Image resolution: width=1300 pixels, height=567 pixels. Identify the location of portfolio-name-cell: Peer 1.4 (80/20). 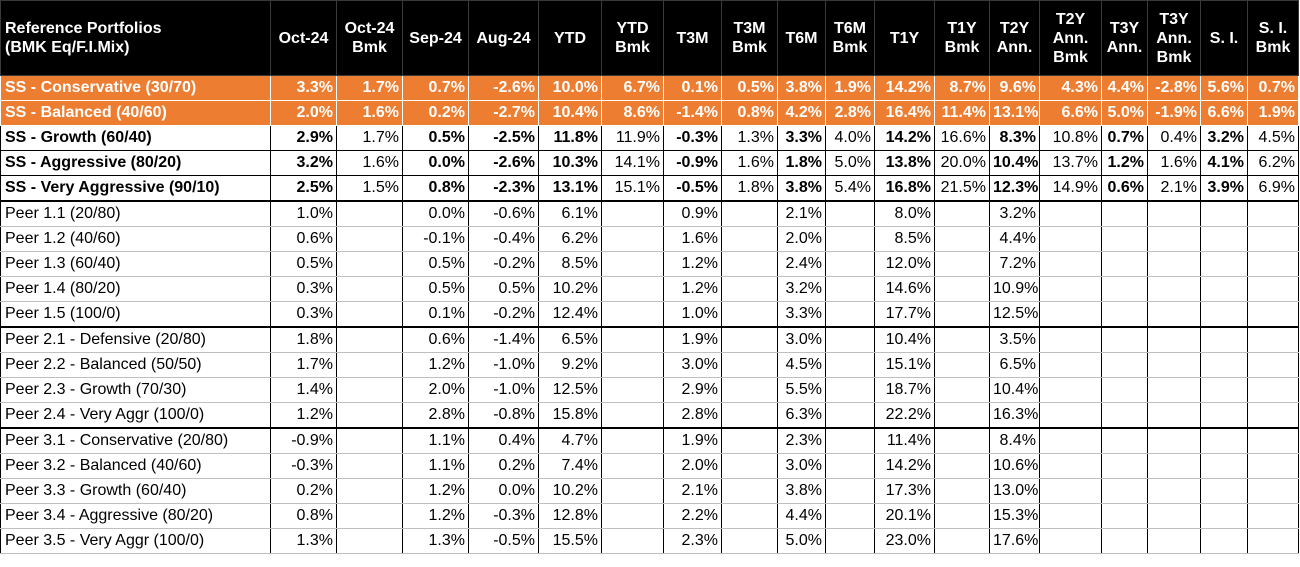
(135, 289).